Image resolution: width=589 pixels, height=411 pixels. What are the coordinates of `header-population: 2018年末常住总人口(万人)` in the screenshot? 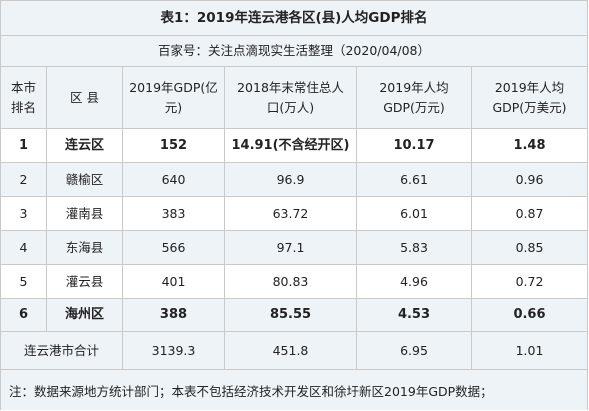 It's located at (291, 97).